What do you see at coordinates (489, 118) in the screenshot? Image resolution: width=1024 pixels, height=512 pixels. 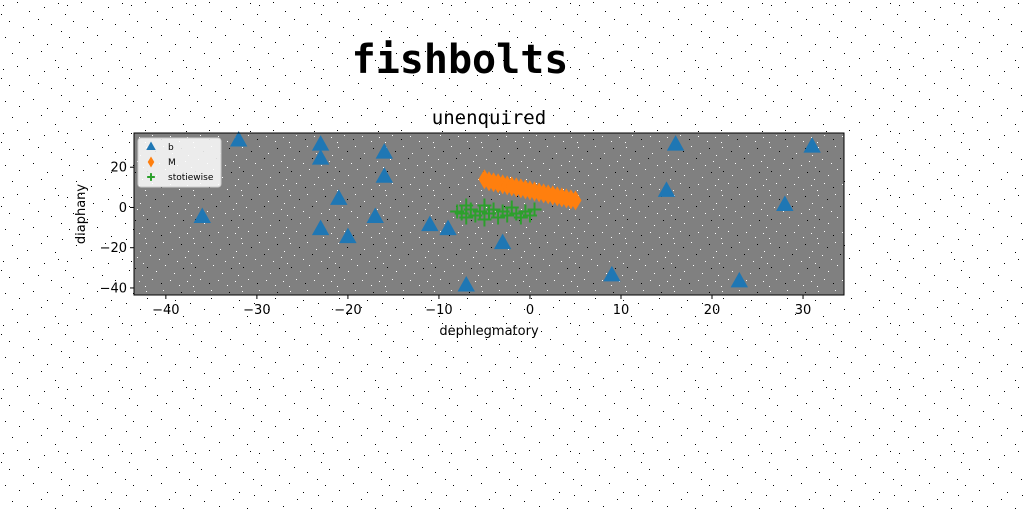 I see `axes-title: unenquired` at bounding box center [489, 118].